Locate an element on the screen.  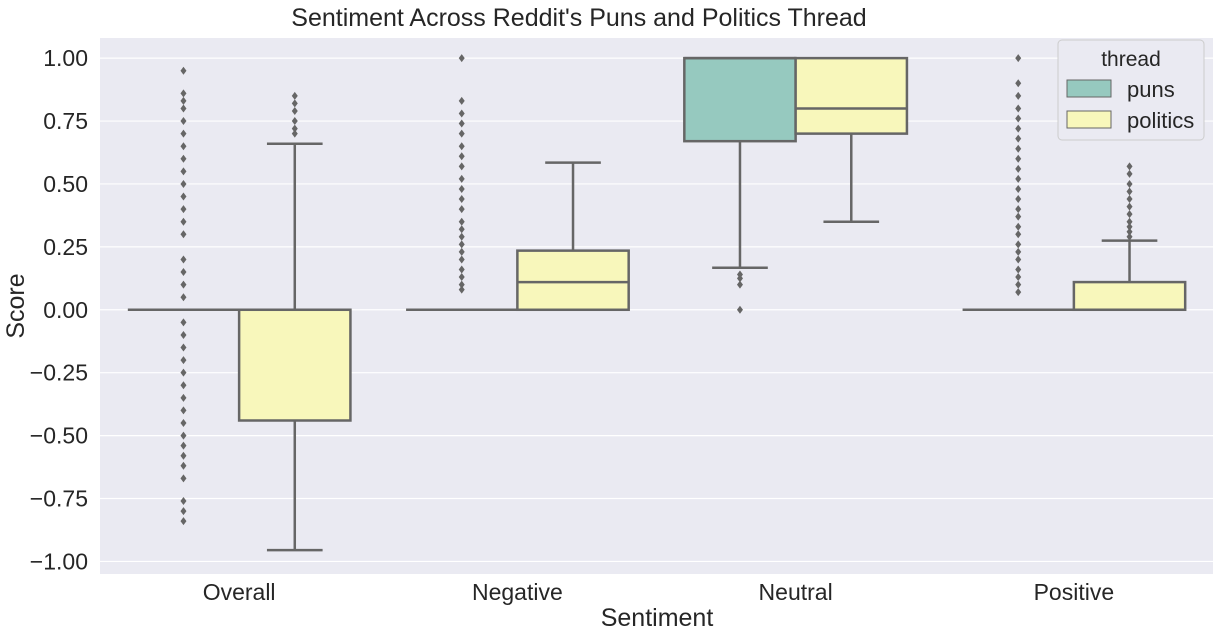
y-tick-label: −1.00 is located at coordinates (59, 561).